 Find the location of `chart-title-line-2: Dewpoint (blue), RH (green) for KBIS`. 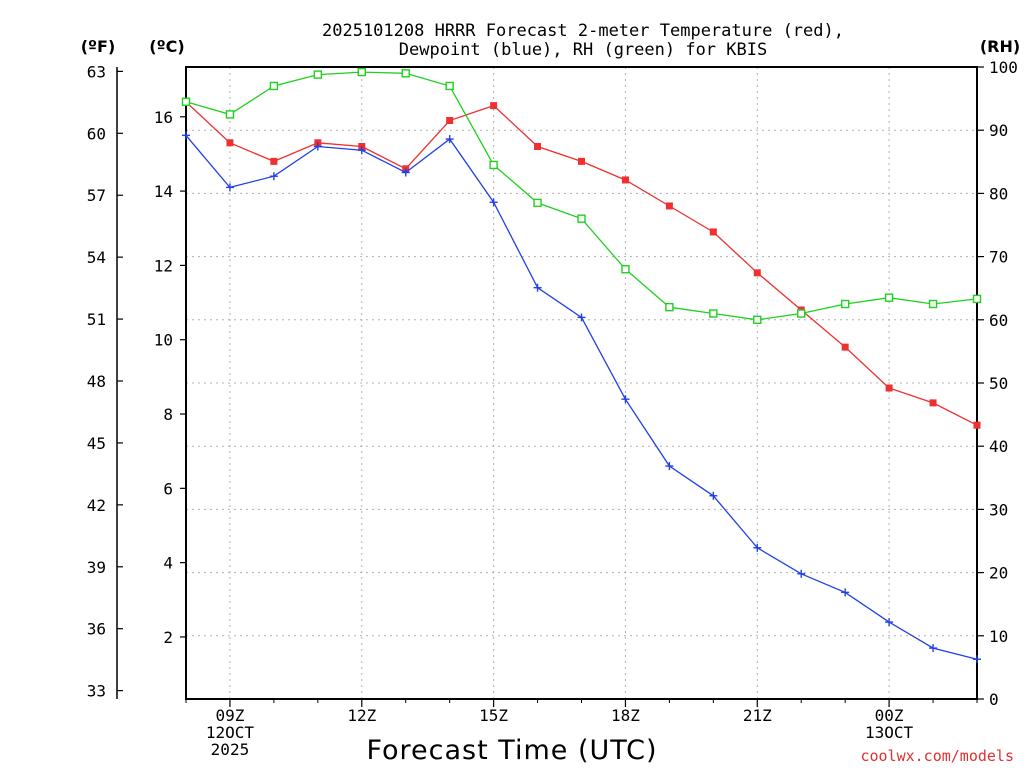

chart-title-line-2: Dewpoint (blue), RH (green) for KBIS is located at coordinates (583, 50).